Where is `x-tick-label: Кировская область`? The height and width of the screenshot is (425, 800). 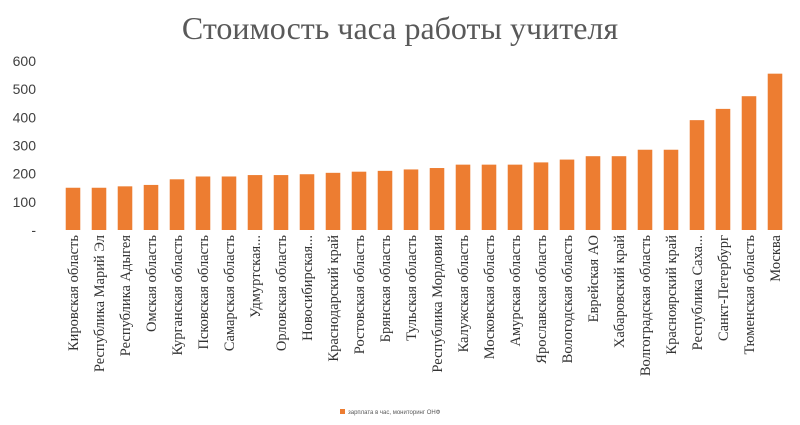 x-tick-label: Кировская область is located at coordinates (74, 293).